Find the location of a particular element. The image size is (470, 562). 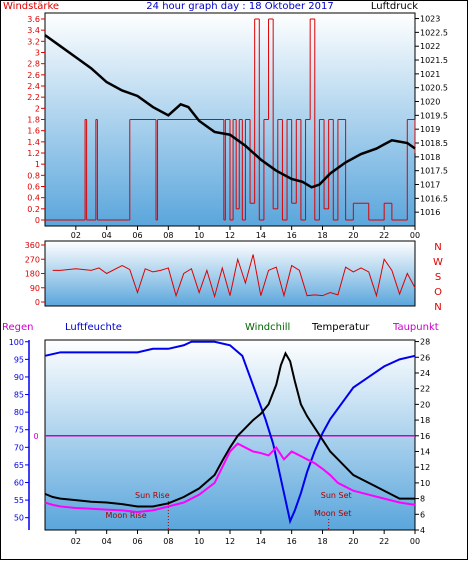

pressure-tick-label: 1016.5 is located at coordinates (434, 198).